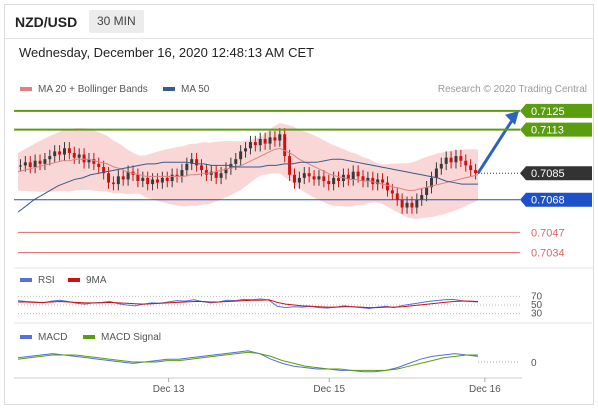  Describe the element at coordinates (74, 280) in the screenshot. I see `rsi-ma-legend-swatch` at that location.